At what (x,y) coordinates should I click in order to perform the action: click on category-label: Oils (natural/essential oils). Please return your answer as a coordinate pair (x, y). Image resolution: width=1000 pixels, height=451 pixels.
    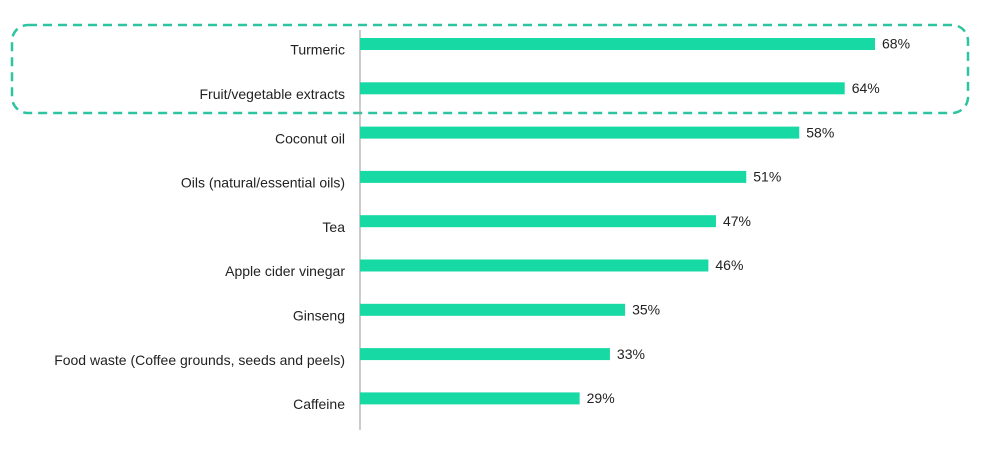
    Looking at the image, I should click on (263, 183).